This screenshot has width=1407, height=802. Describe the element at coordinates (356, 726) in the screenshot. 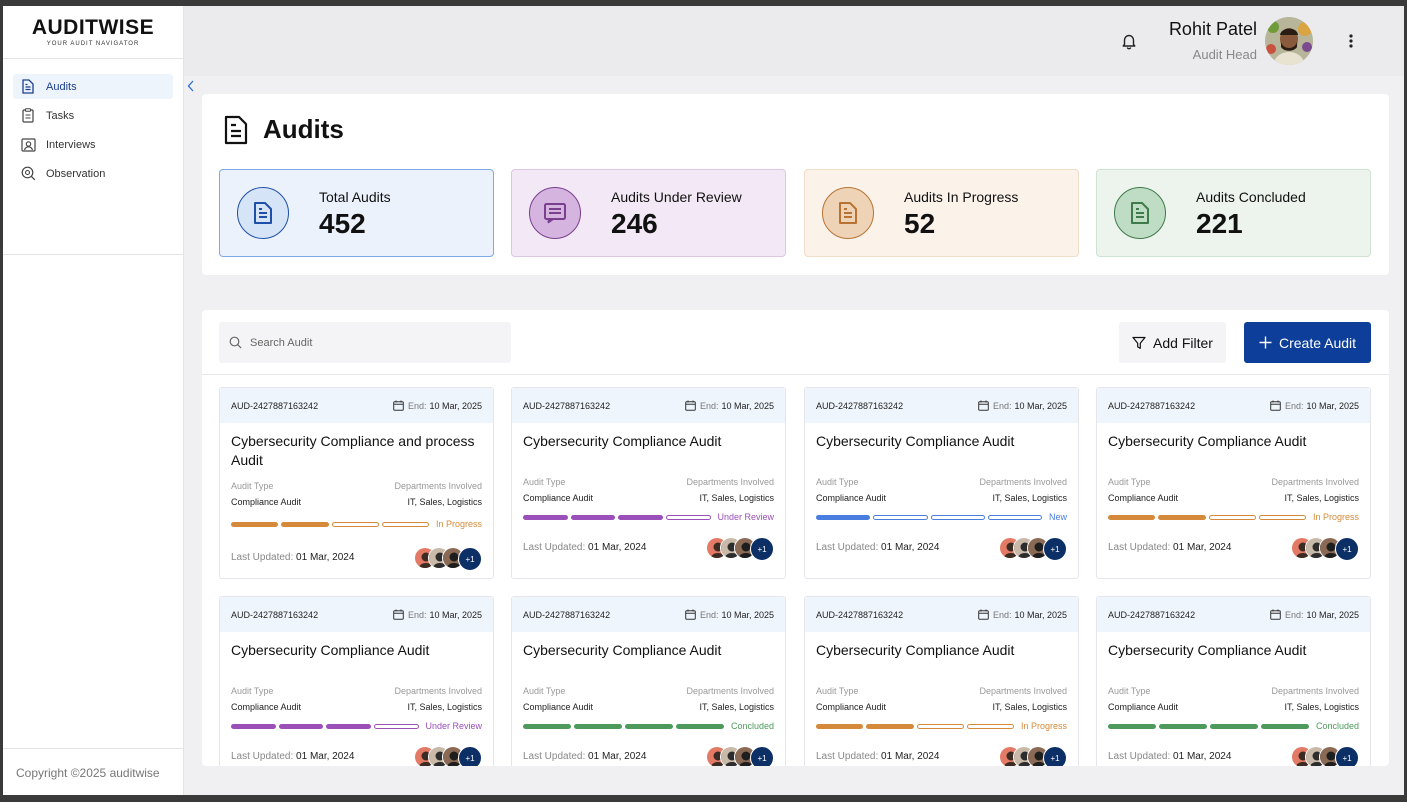

I see `status-progress: Under Review` at that location.